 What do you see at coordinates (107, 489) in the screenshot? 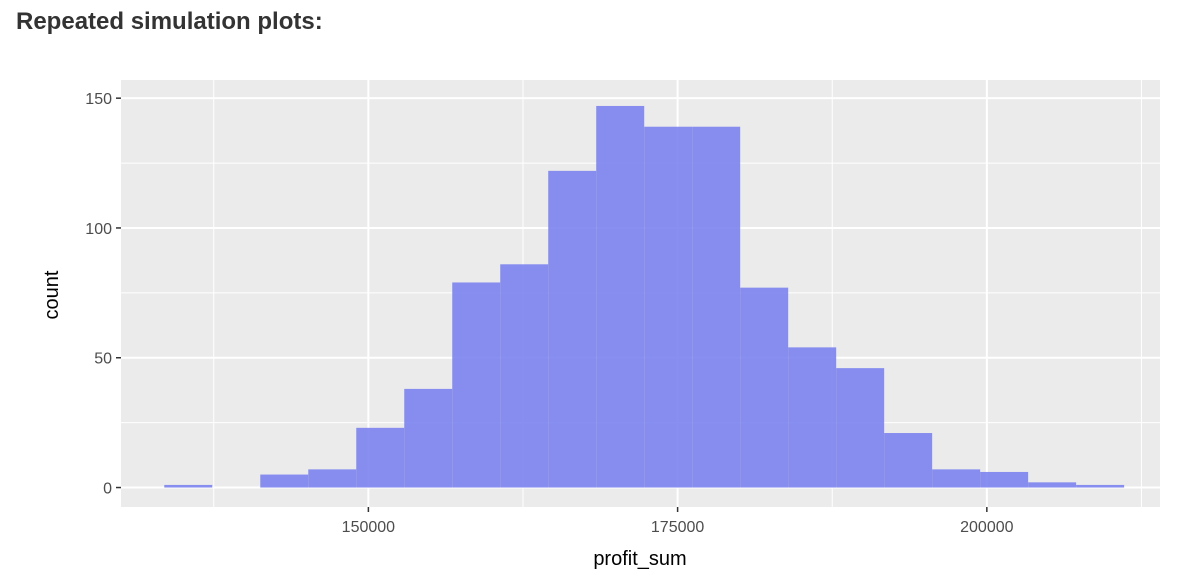
I see `y-tick-label: 0` at bounding box center [107, 489].